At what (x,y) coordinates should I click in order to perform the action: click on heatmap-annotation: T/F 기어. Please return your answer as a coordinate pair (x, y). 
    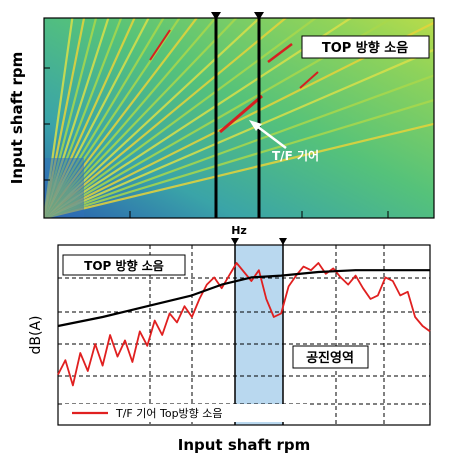
    Looking at the image, I should click on (295, 155).